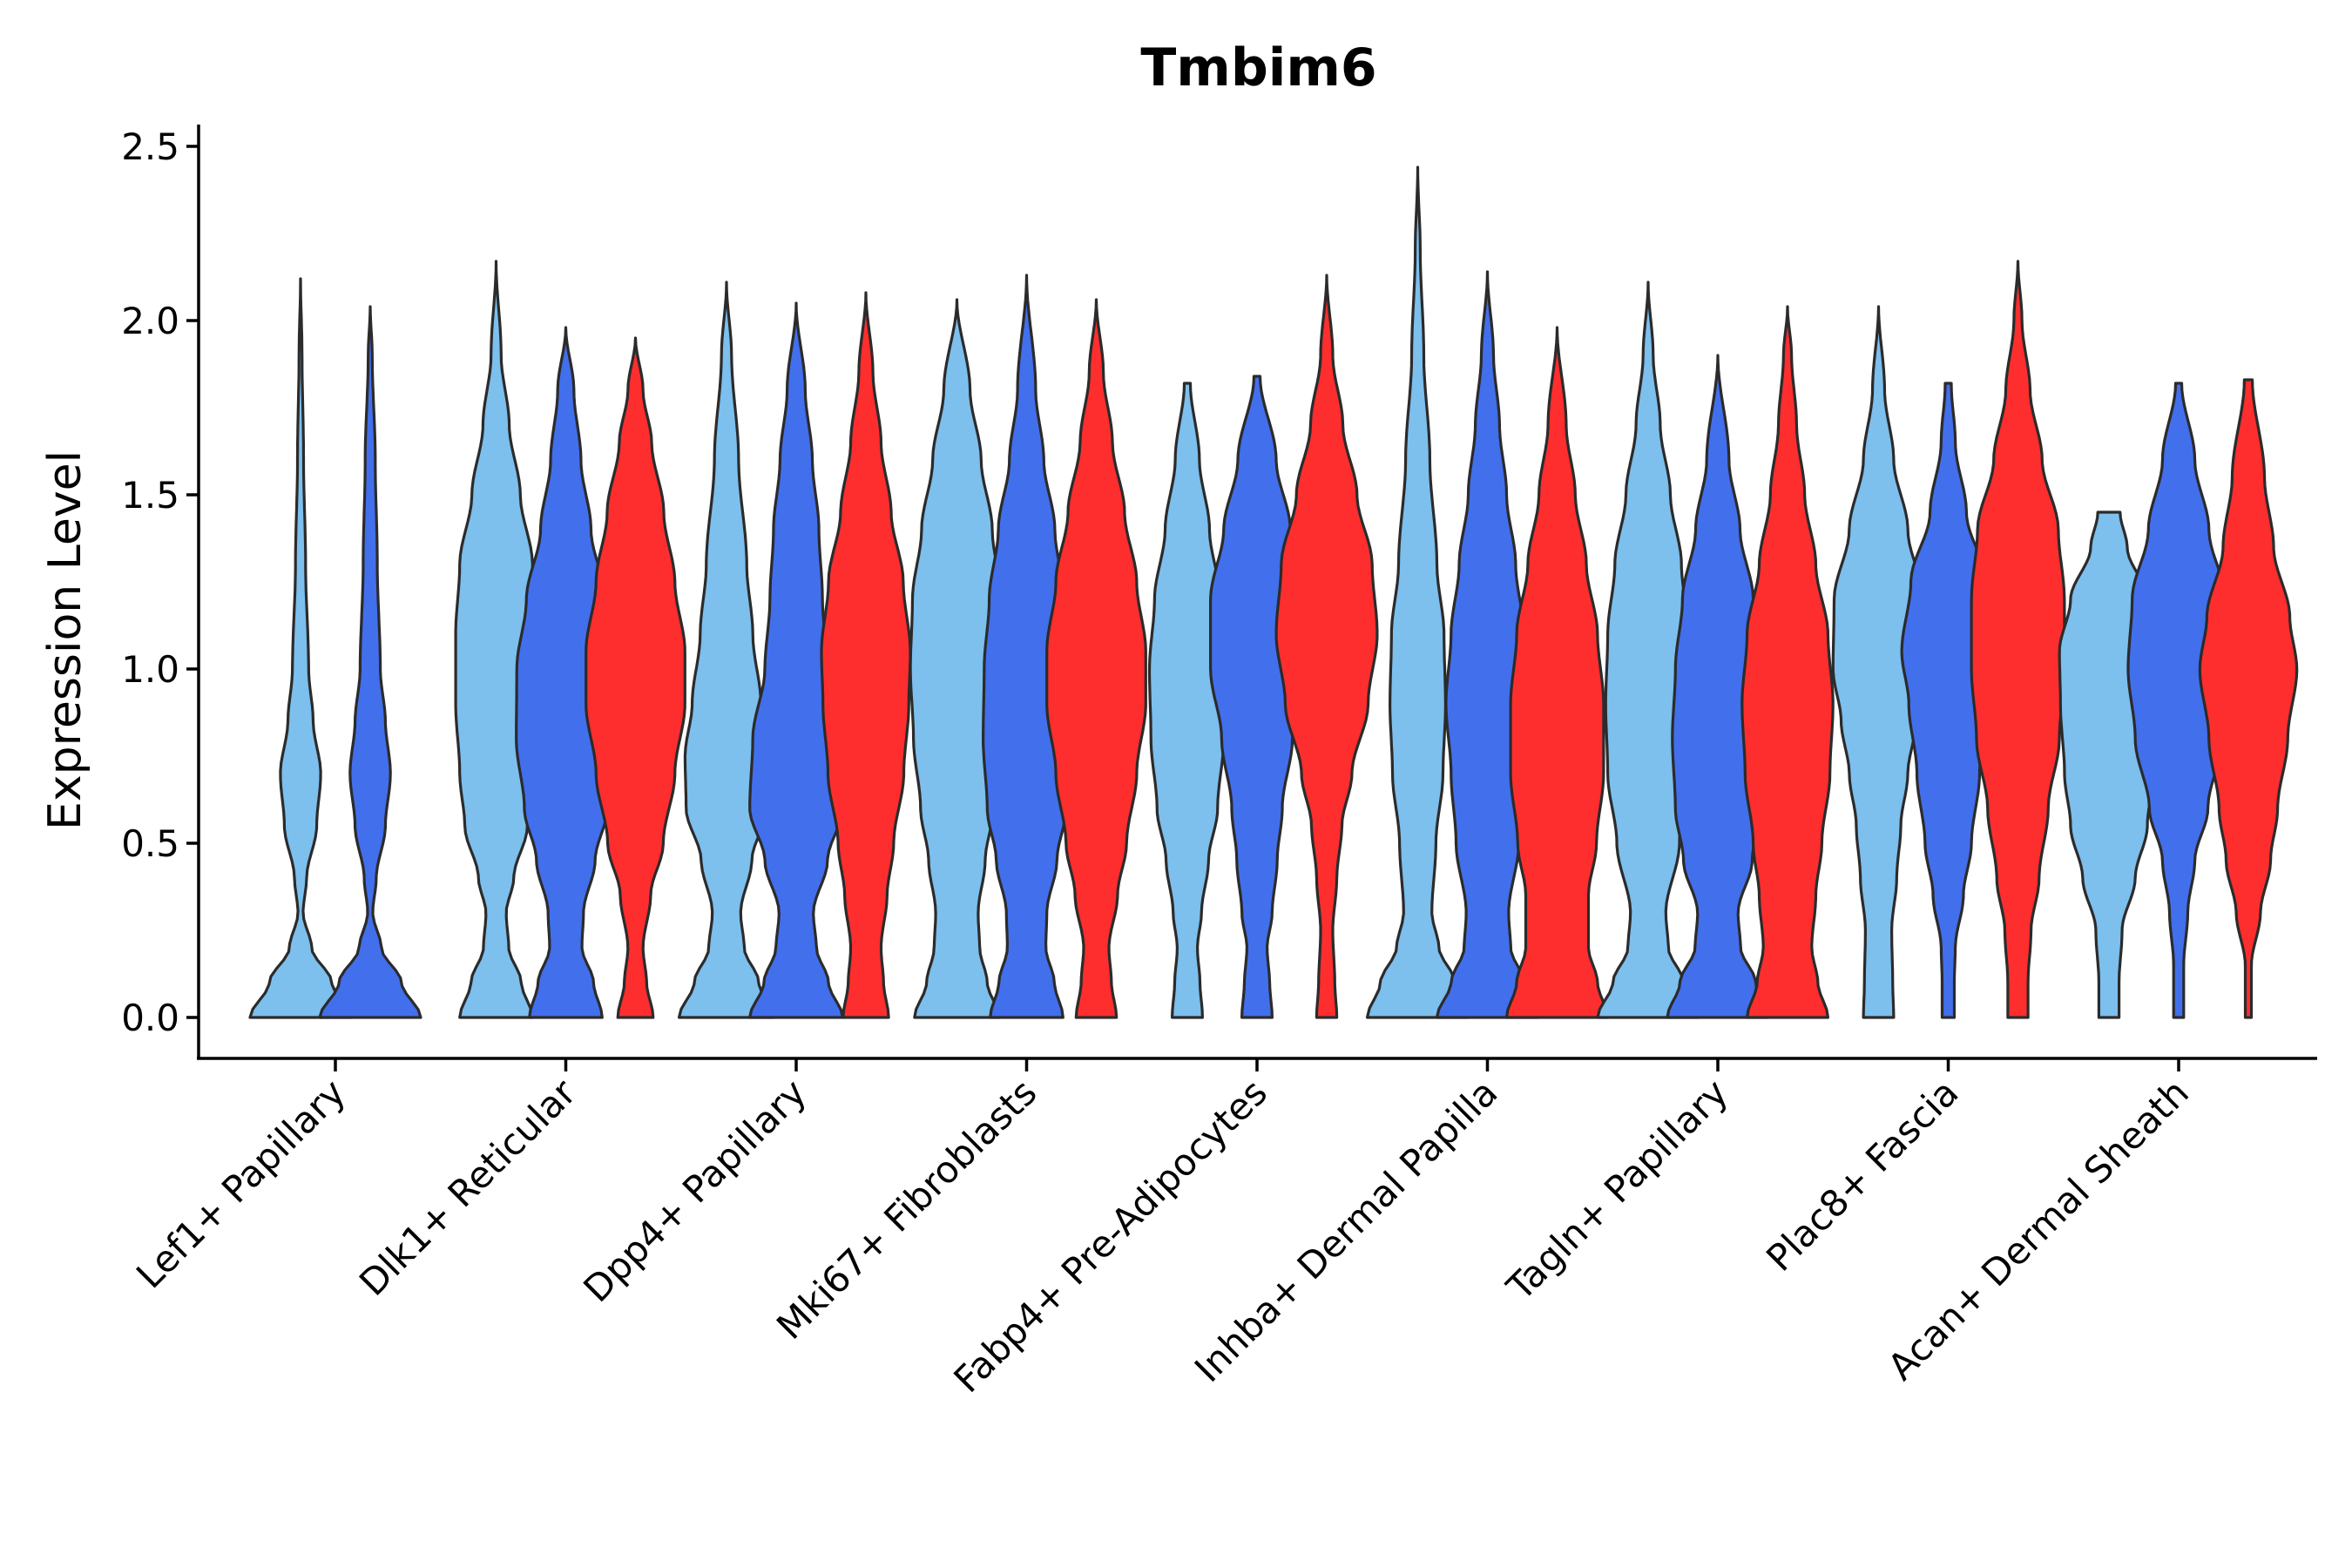 Image resolution: width=2352 pixels, height=1568 pixels. I want to click on violin-6-red, so click(1557, 672).